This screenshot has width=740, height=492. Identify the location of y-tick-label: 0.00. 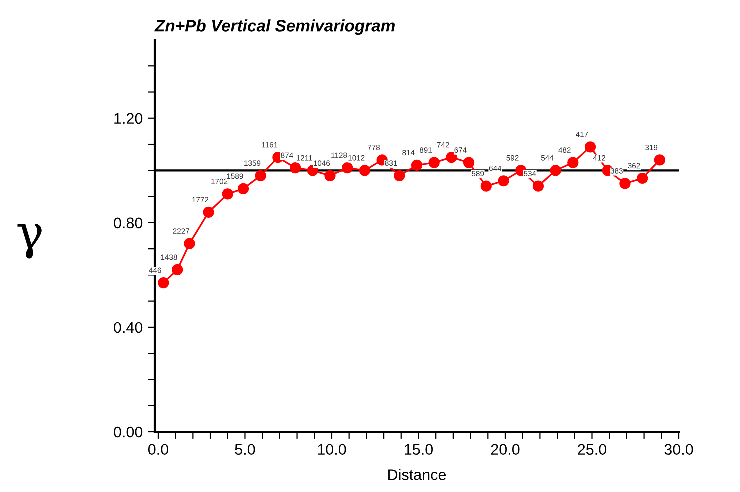
(128, 432).